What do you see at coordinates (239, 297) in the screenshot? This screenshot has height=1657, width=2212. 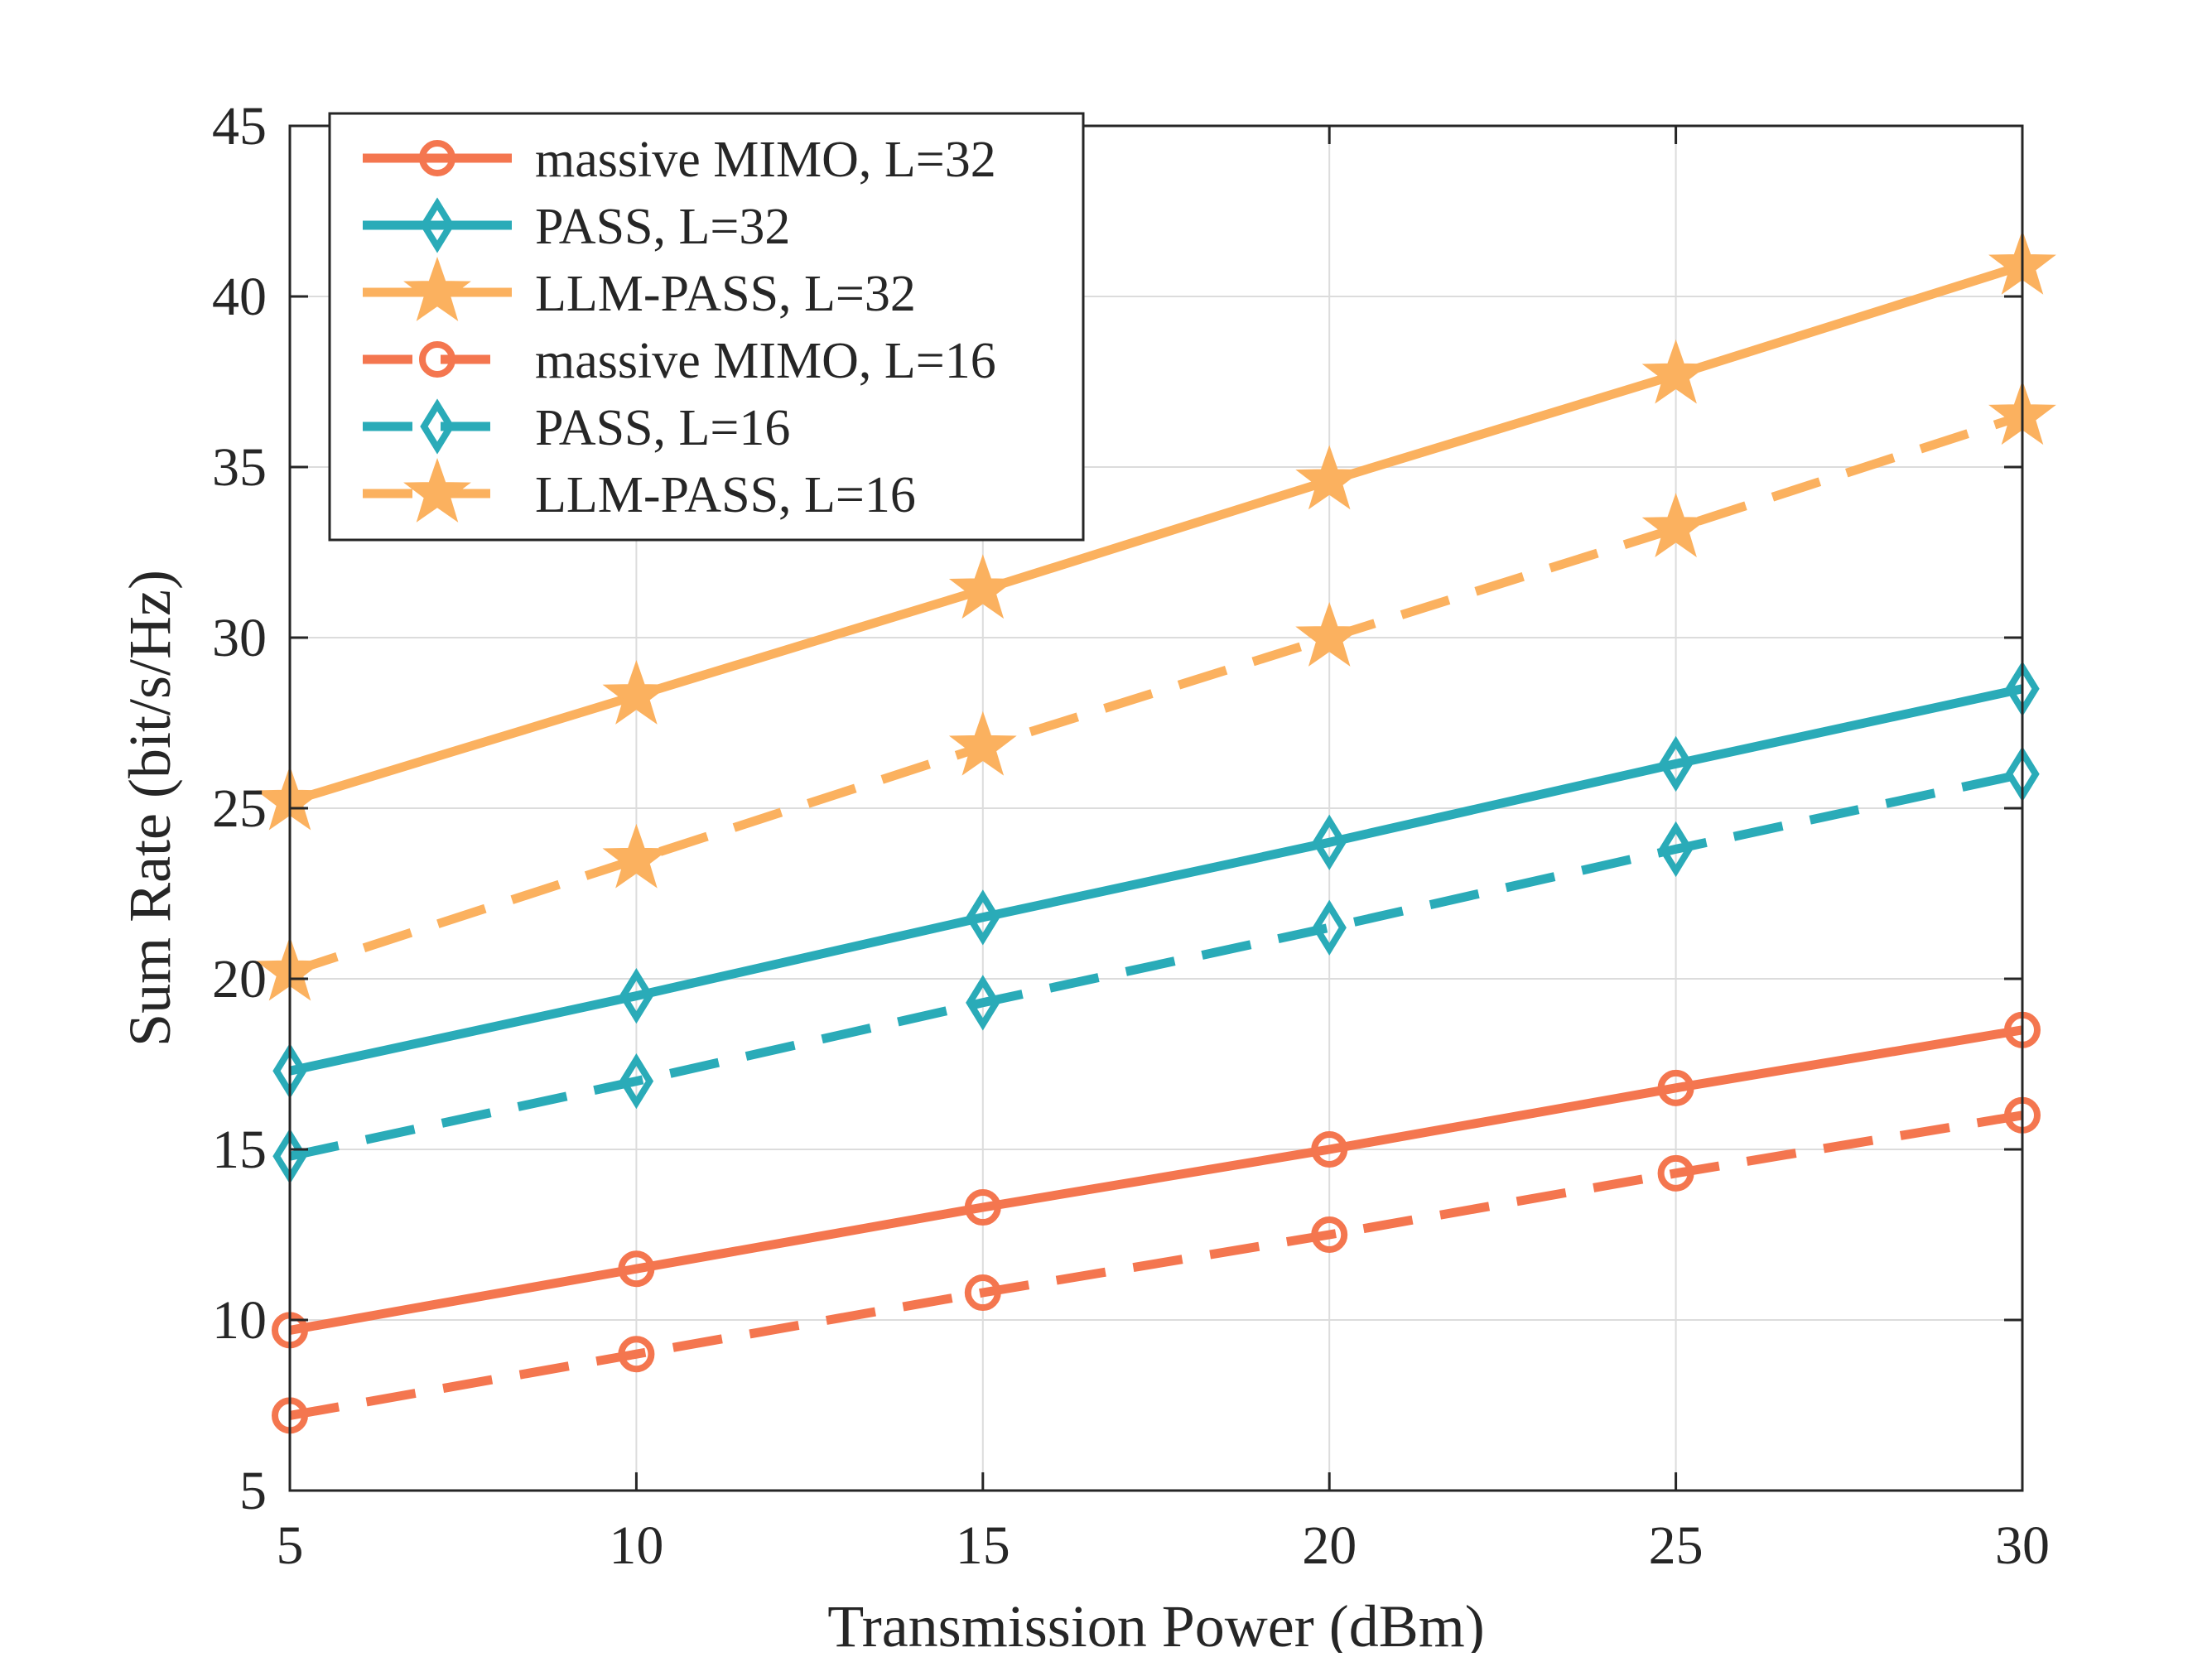 I see `y-tick-label: 40` at bounding box center [239, 297].